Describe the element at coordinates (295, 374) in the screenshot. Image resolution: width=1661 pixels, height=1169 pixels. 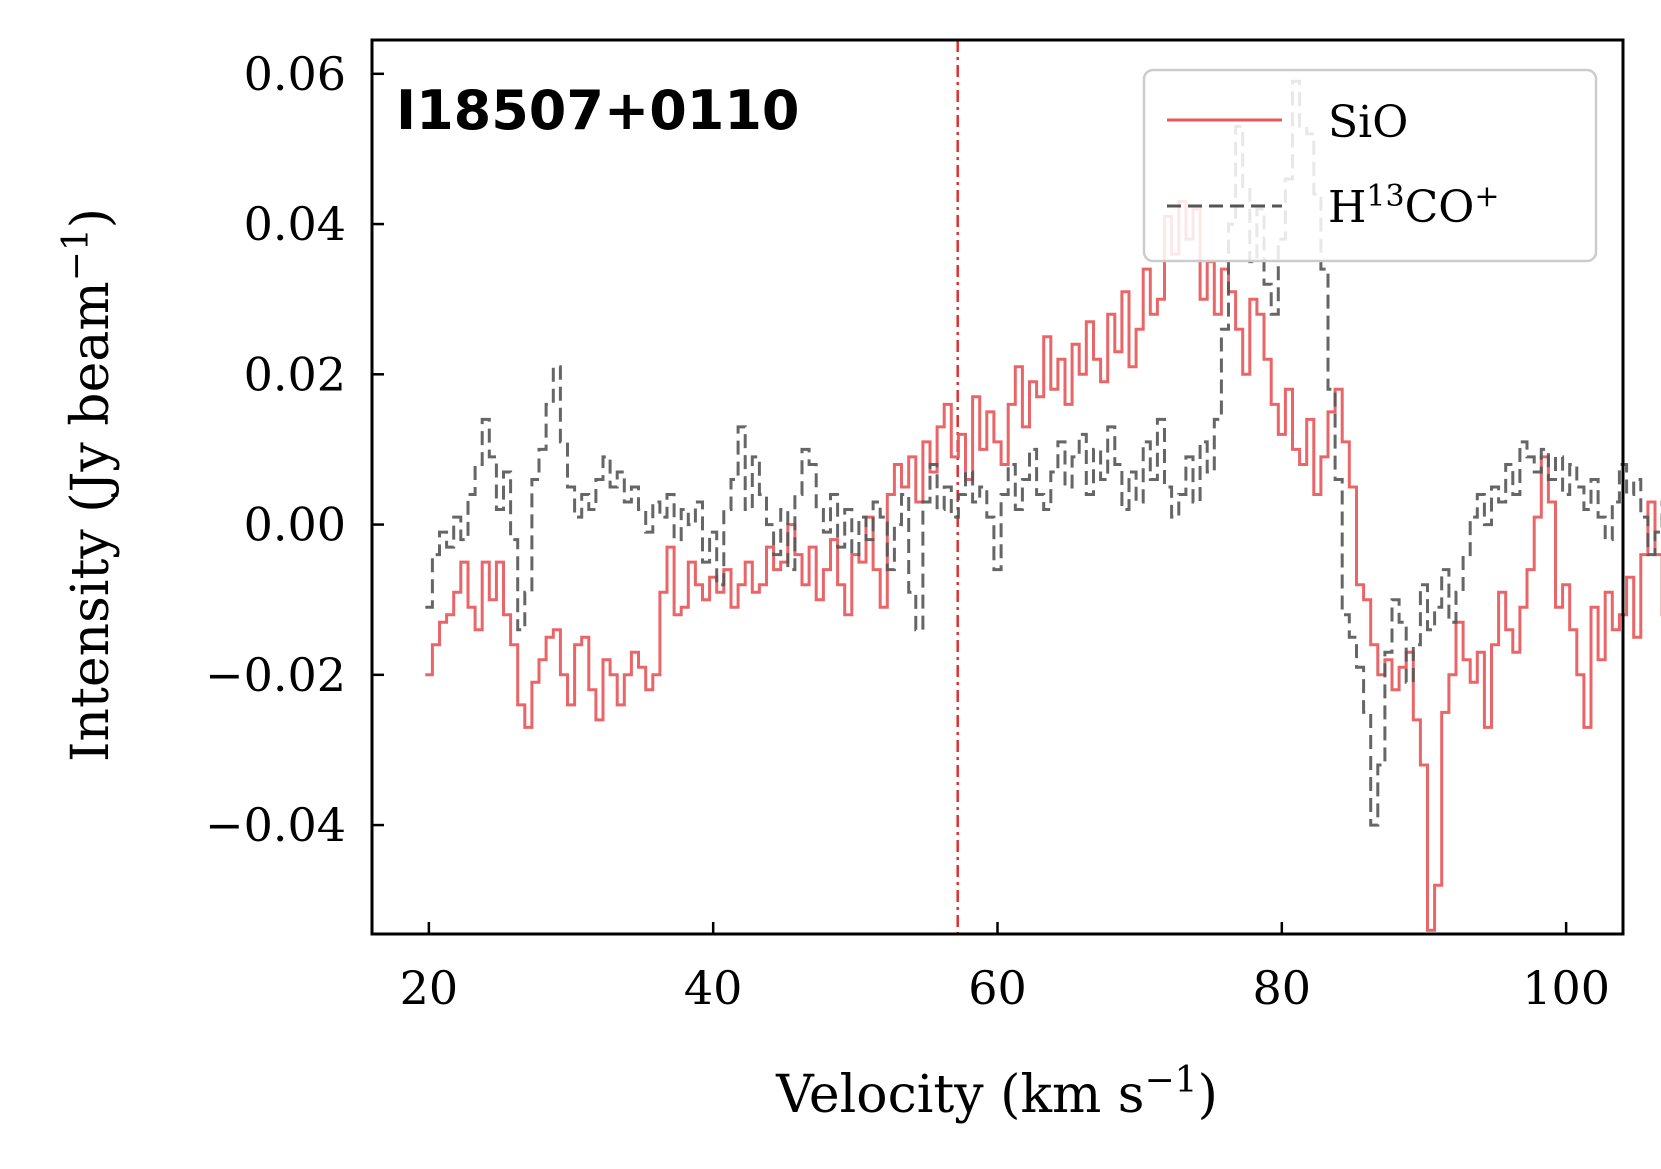
I see `y-tick-label: 0.02` at that location.